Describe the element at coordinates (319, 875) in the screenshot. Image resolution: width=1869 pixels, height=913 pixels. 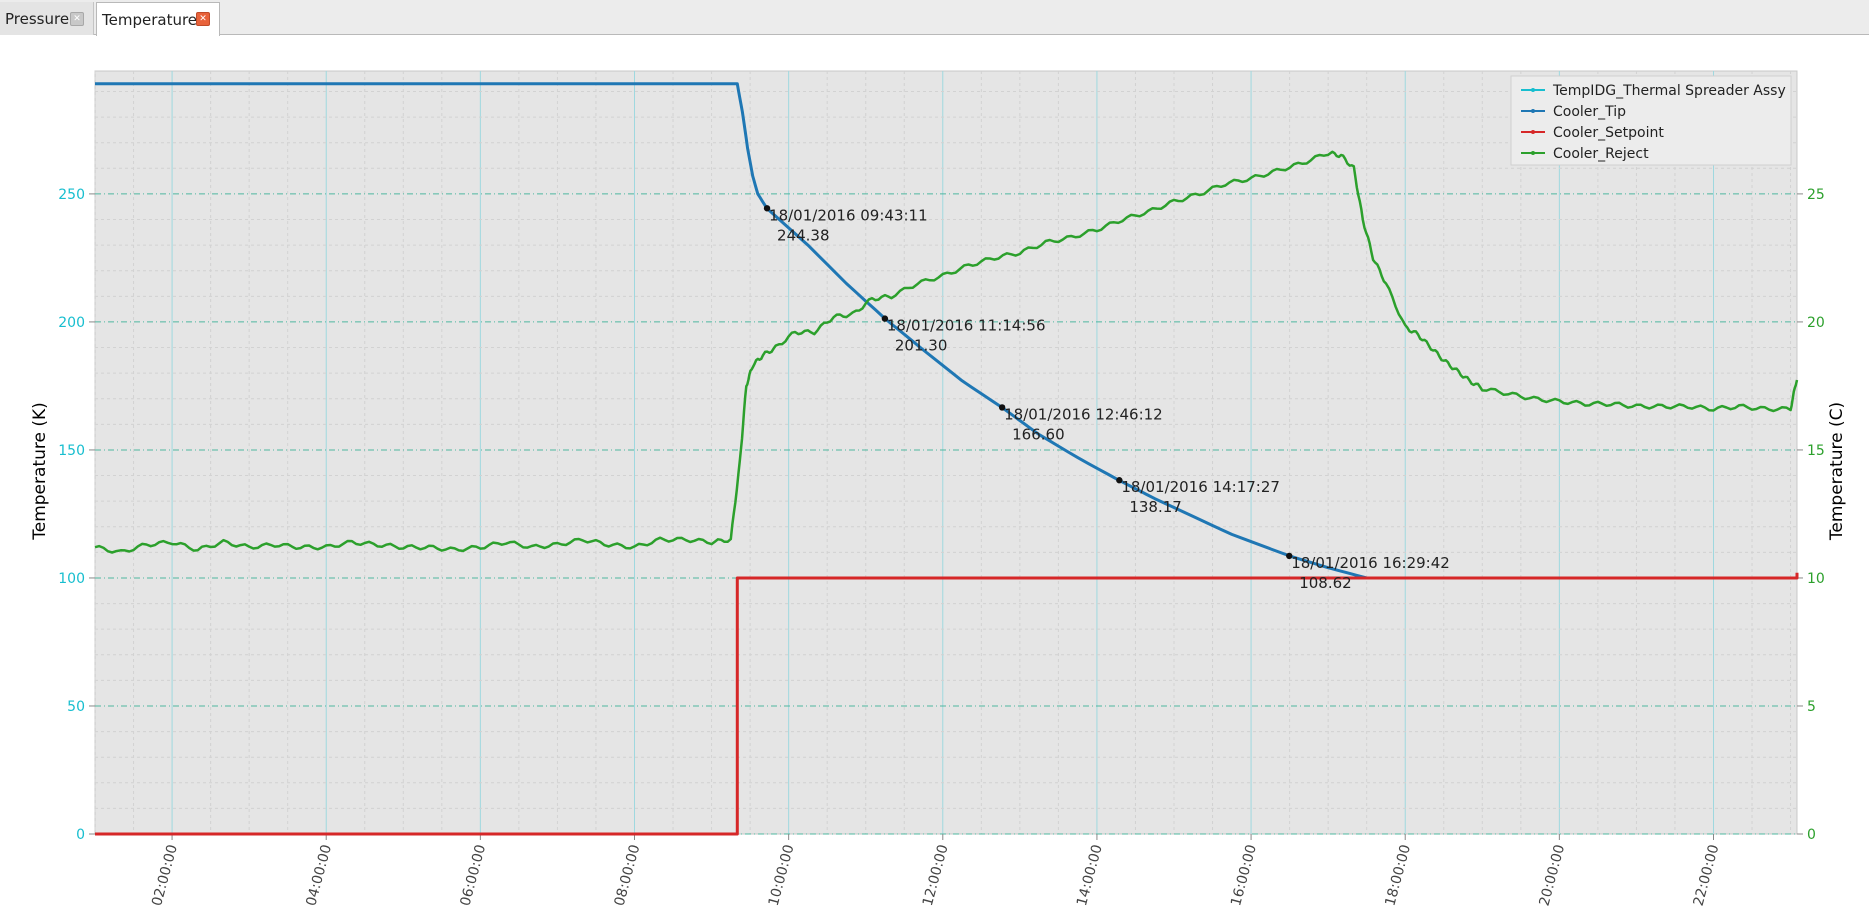
I see `x-tick-label: 04:00:00` at that location.